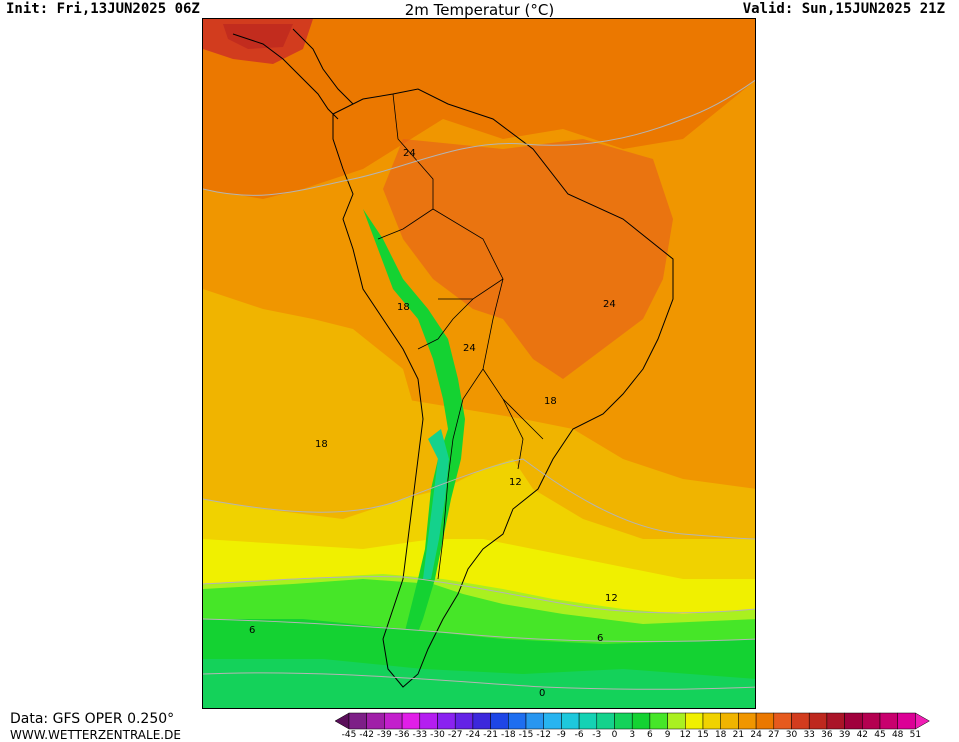  Describe the element at coordinates (922, 721) in the screenshot. I see `colorbar-arrow-high` at that location.